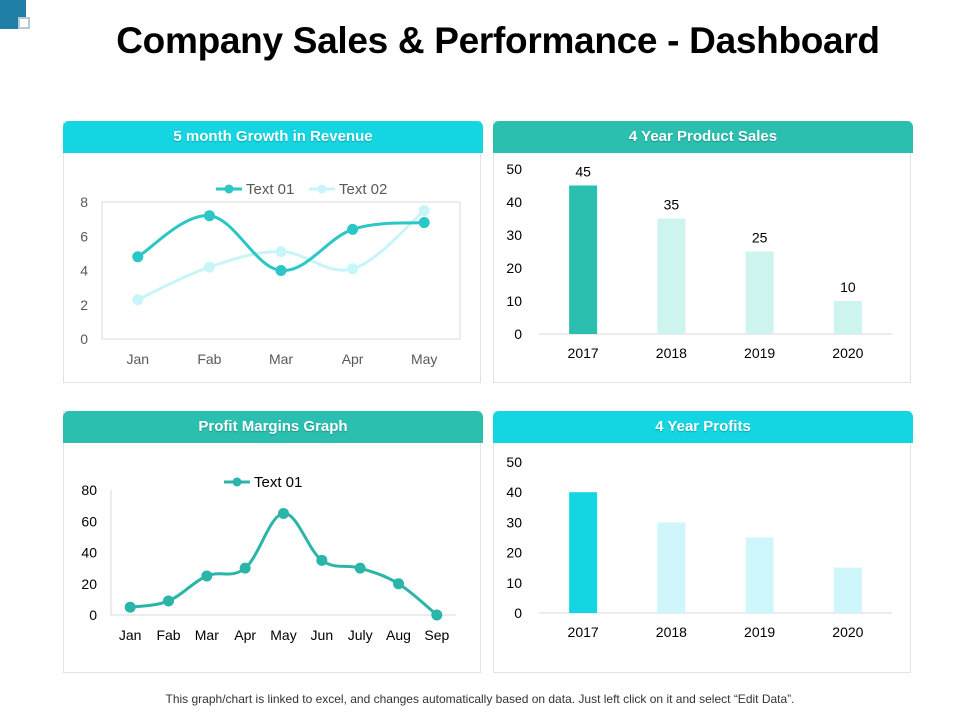 The width and height of the screenshot is (960, 720). I want to click on data-label: 35, so click(672, 205).